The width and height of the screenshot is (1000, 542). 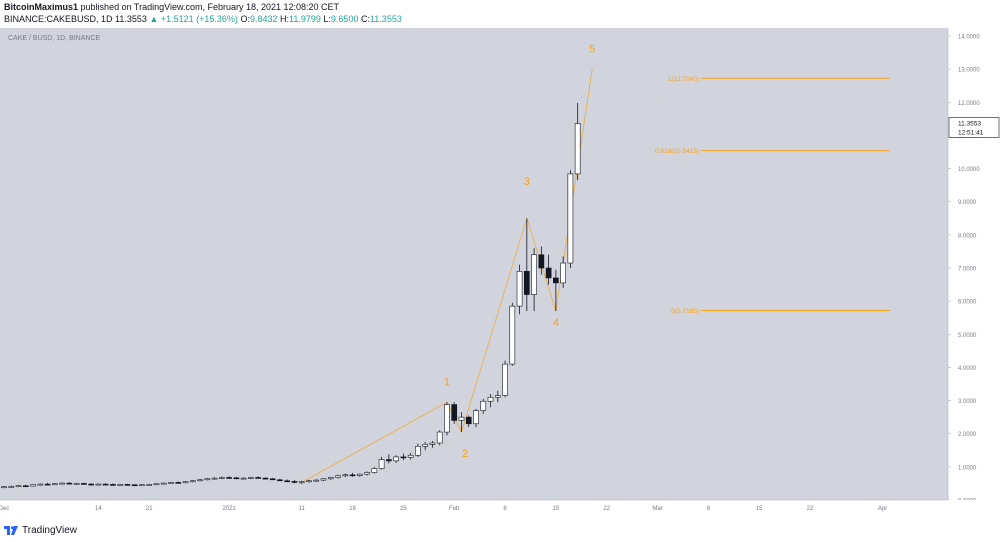 I want to click on wave-labels: 1 2 3 4 5, so click(x=519, y=252).